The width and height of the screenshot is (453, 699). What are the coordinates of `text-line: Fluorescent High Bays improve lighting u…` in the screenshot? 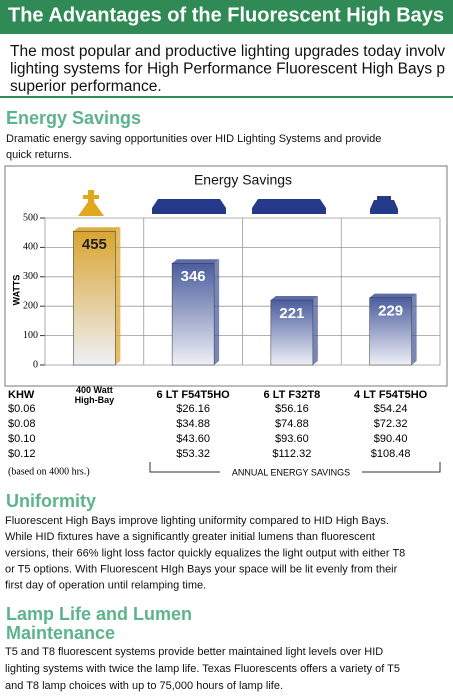 It's located at (197, 521).